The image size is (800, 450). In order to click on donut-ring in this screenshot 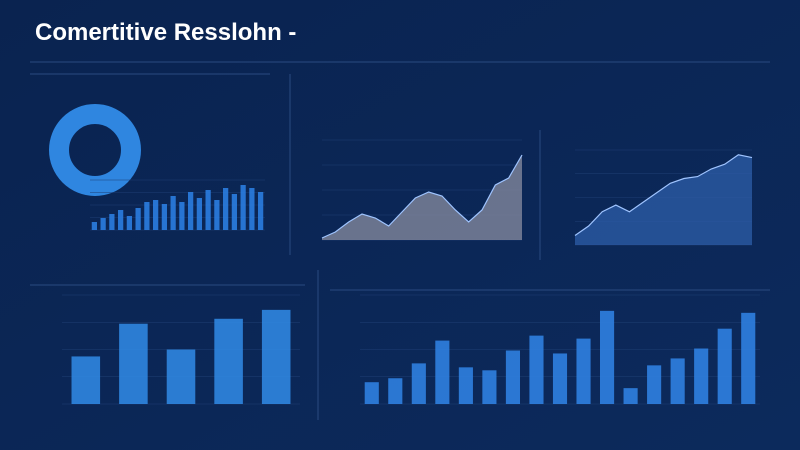, I will do `click(95, 150)`.